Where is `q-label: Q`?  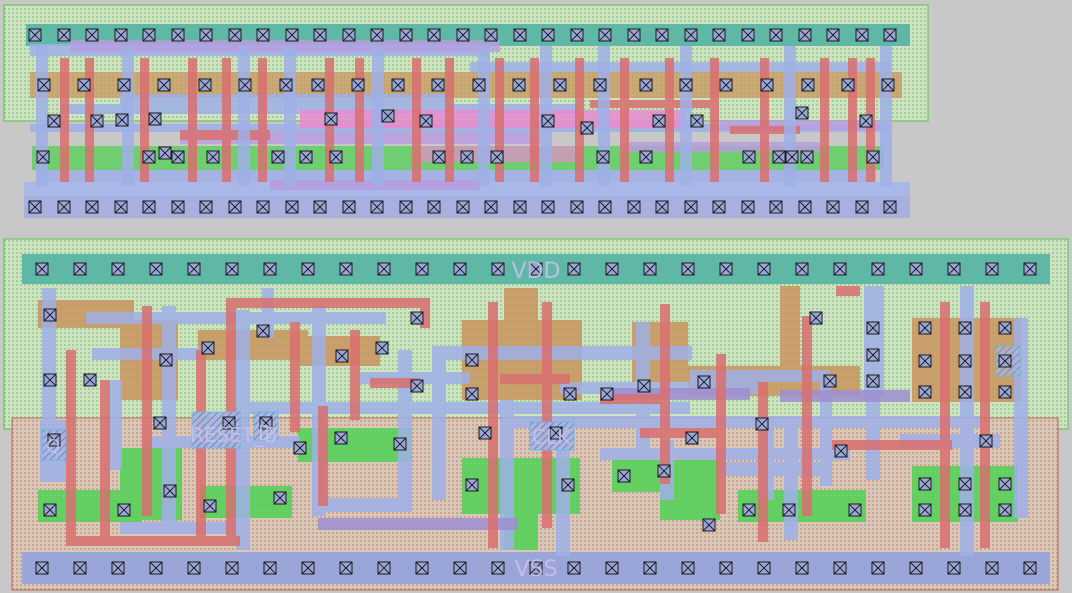 q-label: Q is located at coordinates (53, 446).